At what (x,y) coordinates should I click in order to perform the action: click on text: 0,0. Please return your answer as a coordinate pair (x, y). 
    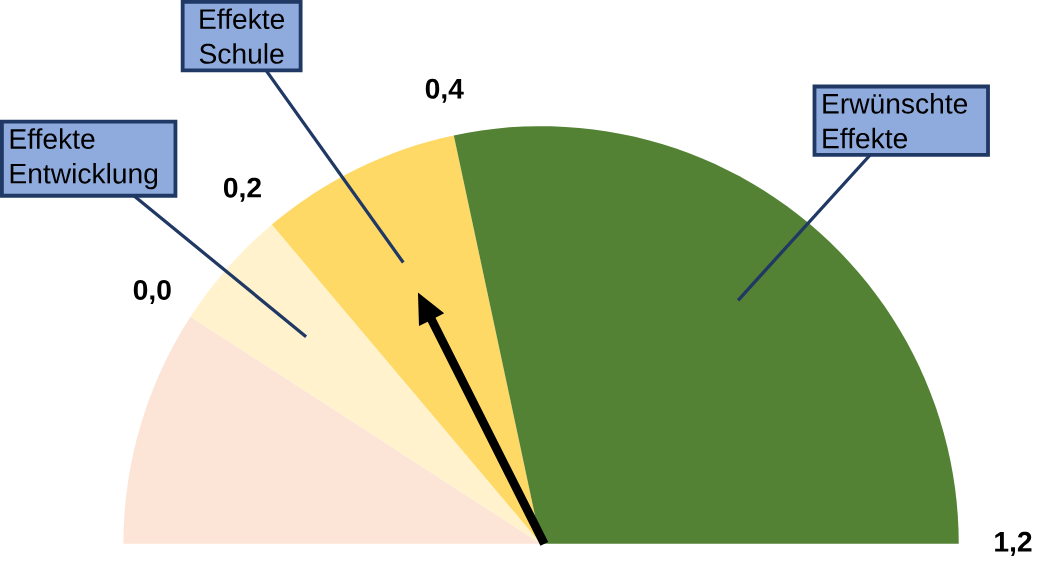
    Looking at the image, I should click on (152, 291).